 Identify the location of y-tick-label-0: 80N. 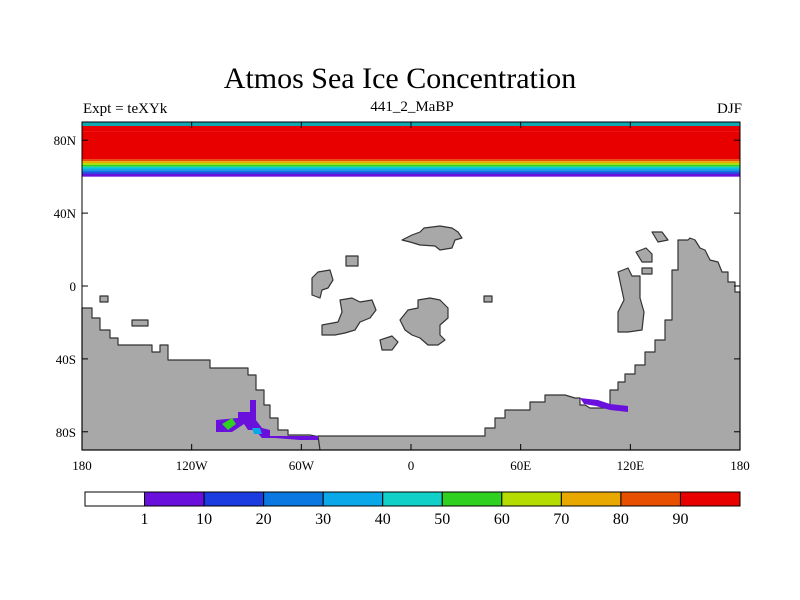
(65, 140).